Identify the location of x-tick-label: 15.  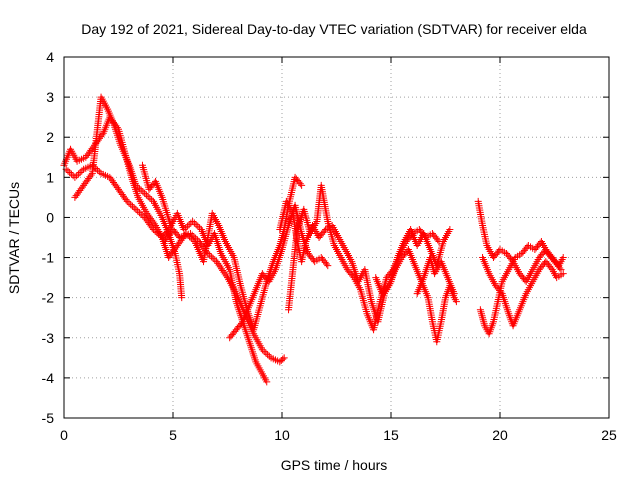
(391, 435).